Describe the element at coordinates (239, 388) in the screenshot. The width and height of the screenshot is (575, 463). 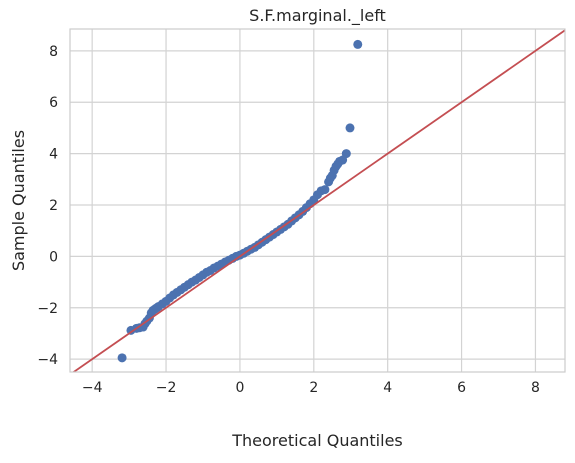
I see `x-tick-label: 0` at that location.